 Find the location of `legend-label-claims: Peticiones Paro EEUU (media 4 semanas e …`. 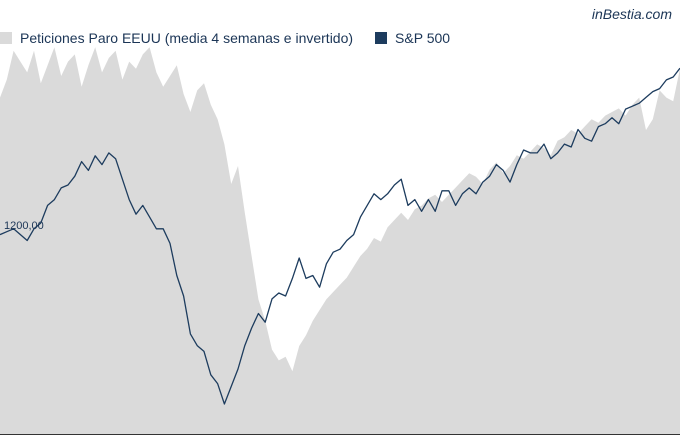

legend-label-claims: Peticiones Paro EEUU (media 4 semanas e … is located at coordinates (187, 38).